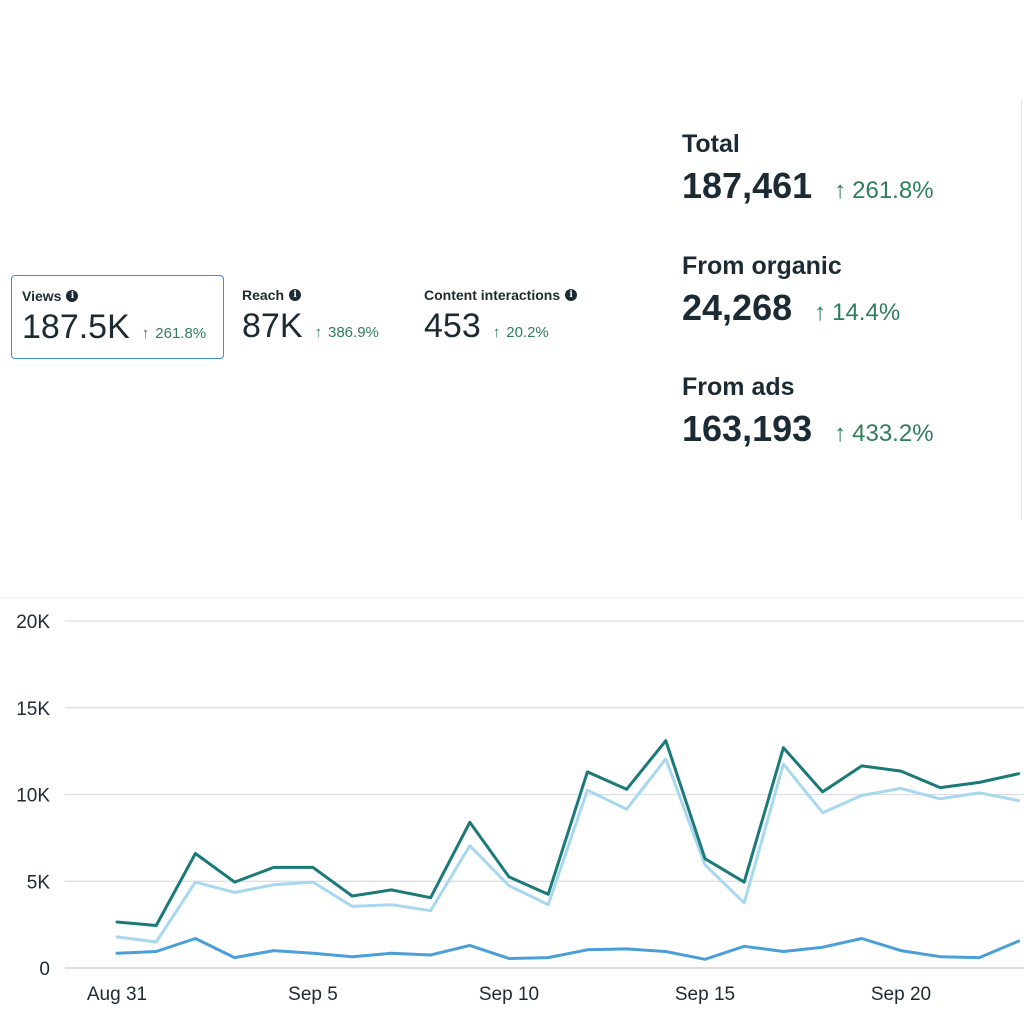 Image resolution: width=1024 pixels, height=1024 pixels. What do you see at coordinates (322, 295) in the screenshot?
I see `metric-name: Reach i` at bounding box center [322, 295].